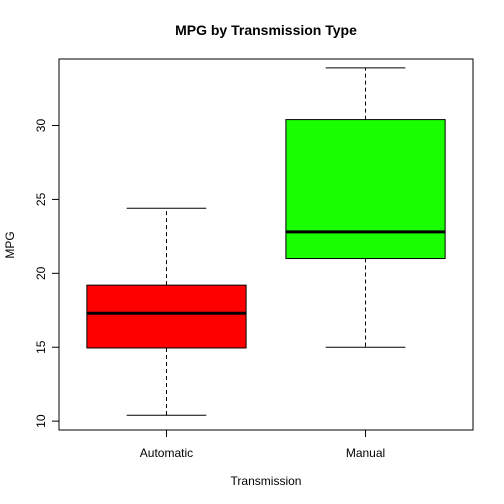 This screenshot has width=504, height=504. What do you see at coordinates (41, 421) in the screenshot?
I see `y-tick-label: 10` at bounding box center [41, 421].